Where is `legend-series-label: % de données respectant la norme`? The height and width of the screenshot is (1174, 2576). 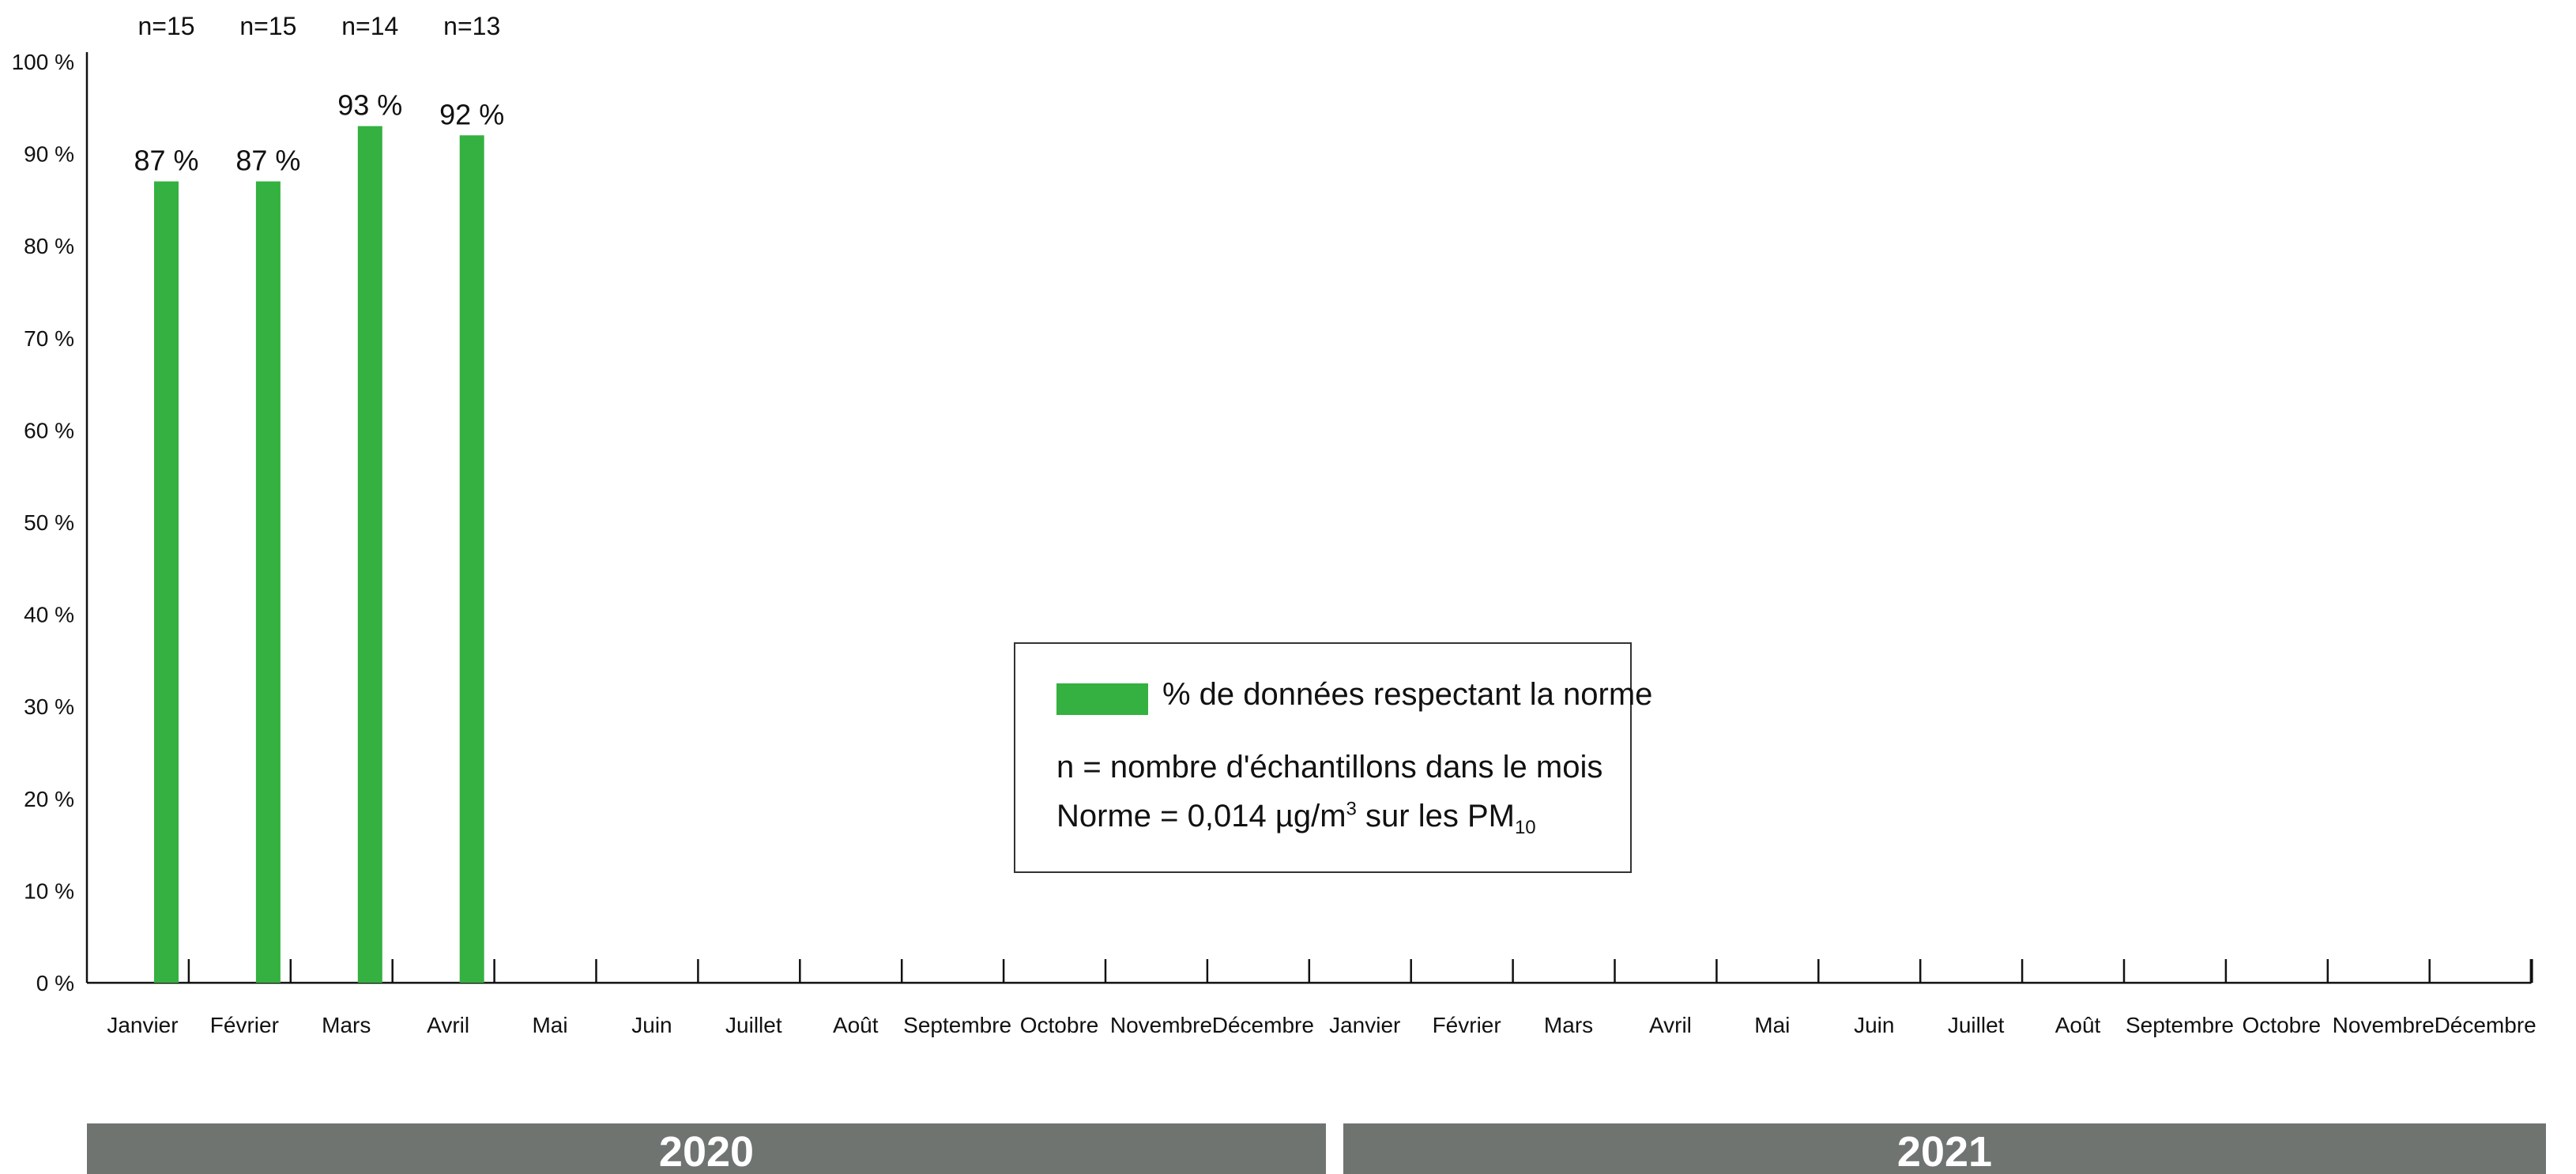
legend-series-label: % de données respectant la norme is located at coordinates (1407, 694).